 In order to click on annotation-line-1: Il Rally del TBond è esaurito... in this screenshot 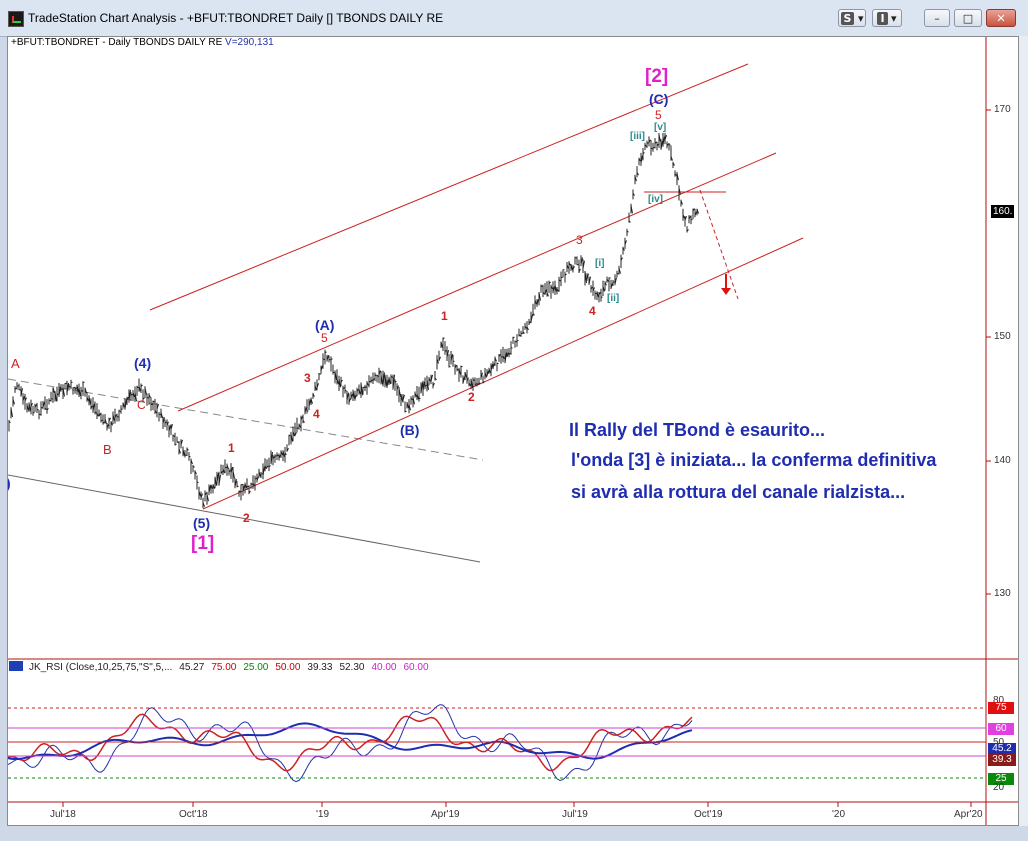, I will do `click(697, 430)`.